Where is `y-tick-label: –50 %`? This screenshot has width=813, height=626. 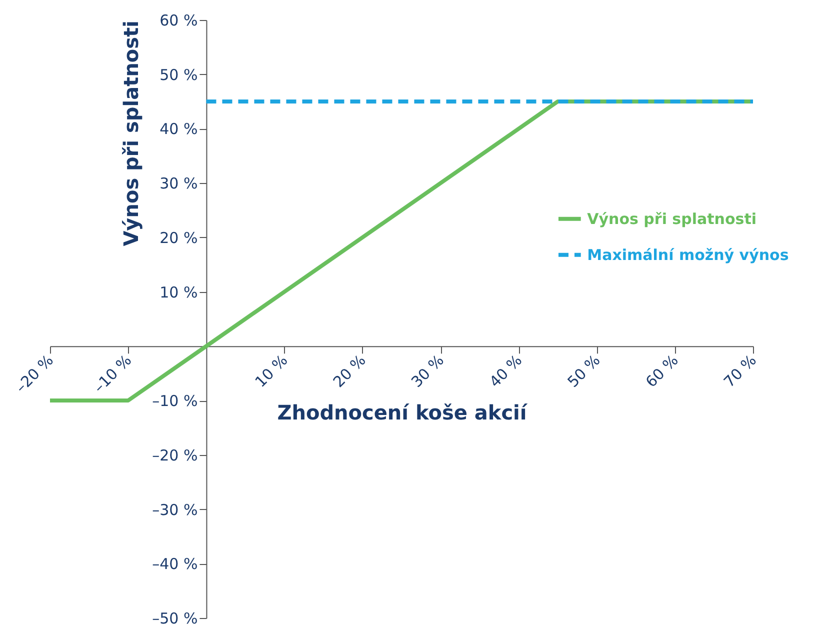
y-tick-label: –50 % is located at coordinates (175, 618).